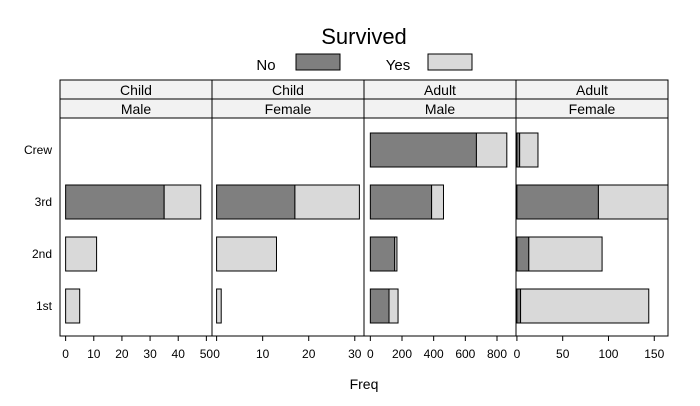 Image resolution: width=700 pixels, height=406 pixels. Describe the element at coordinates (42, 254) in the screenshot. I see `y-tick-label: 2nd` at that location.